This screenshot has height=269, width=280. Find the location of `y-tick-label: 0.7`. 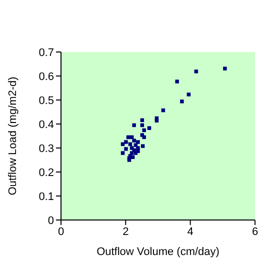

y-tick-label: 0.7 is located at coordinates (46, 52).